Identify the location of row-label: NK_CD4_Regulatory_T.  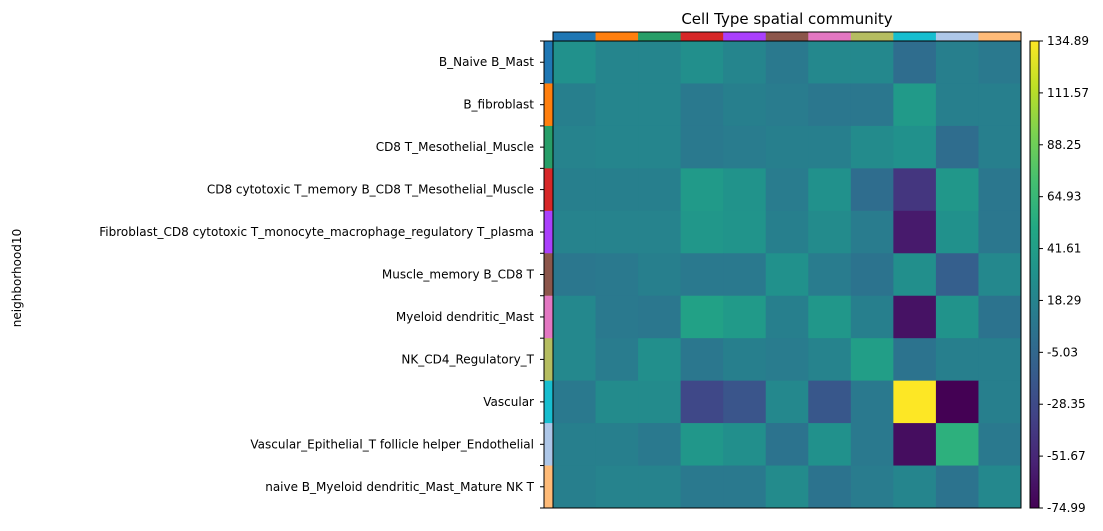
(467, 359).